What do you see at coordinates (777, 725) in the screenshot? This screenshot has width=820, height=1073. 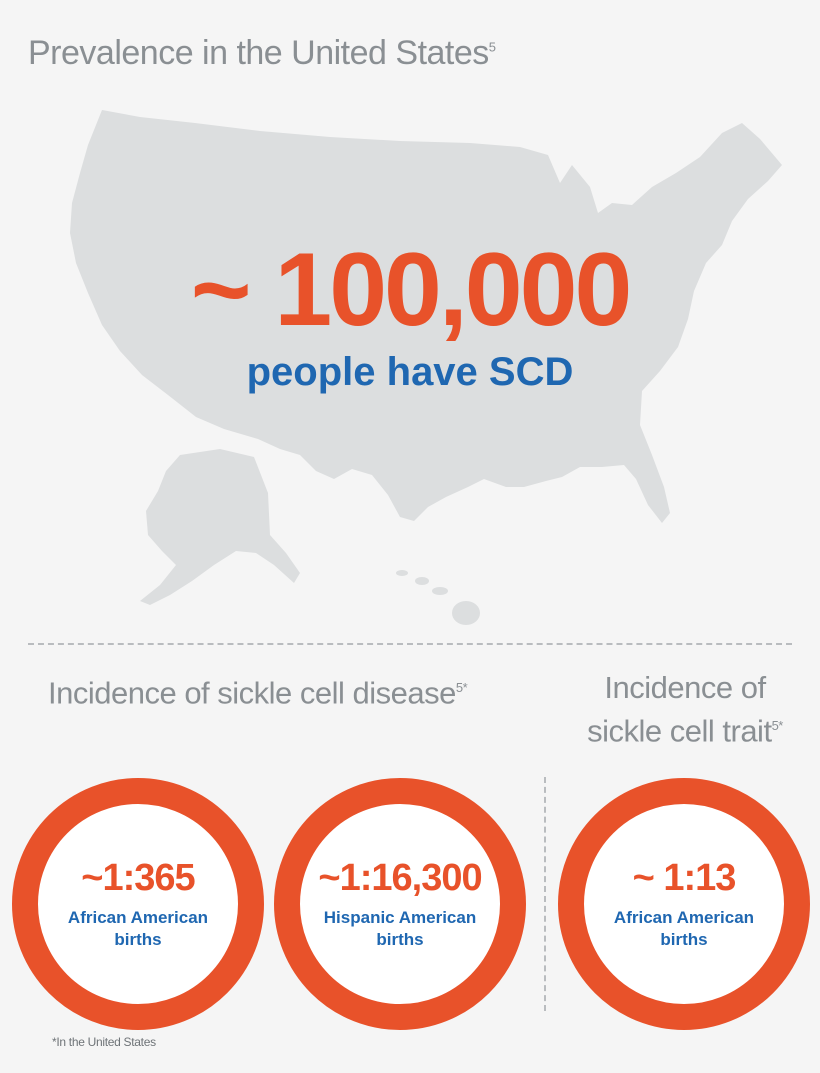 I see `trait-section-title-reference: 5*` at bounding box center [777, 725].